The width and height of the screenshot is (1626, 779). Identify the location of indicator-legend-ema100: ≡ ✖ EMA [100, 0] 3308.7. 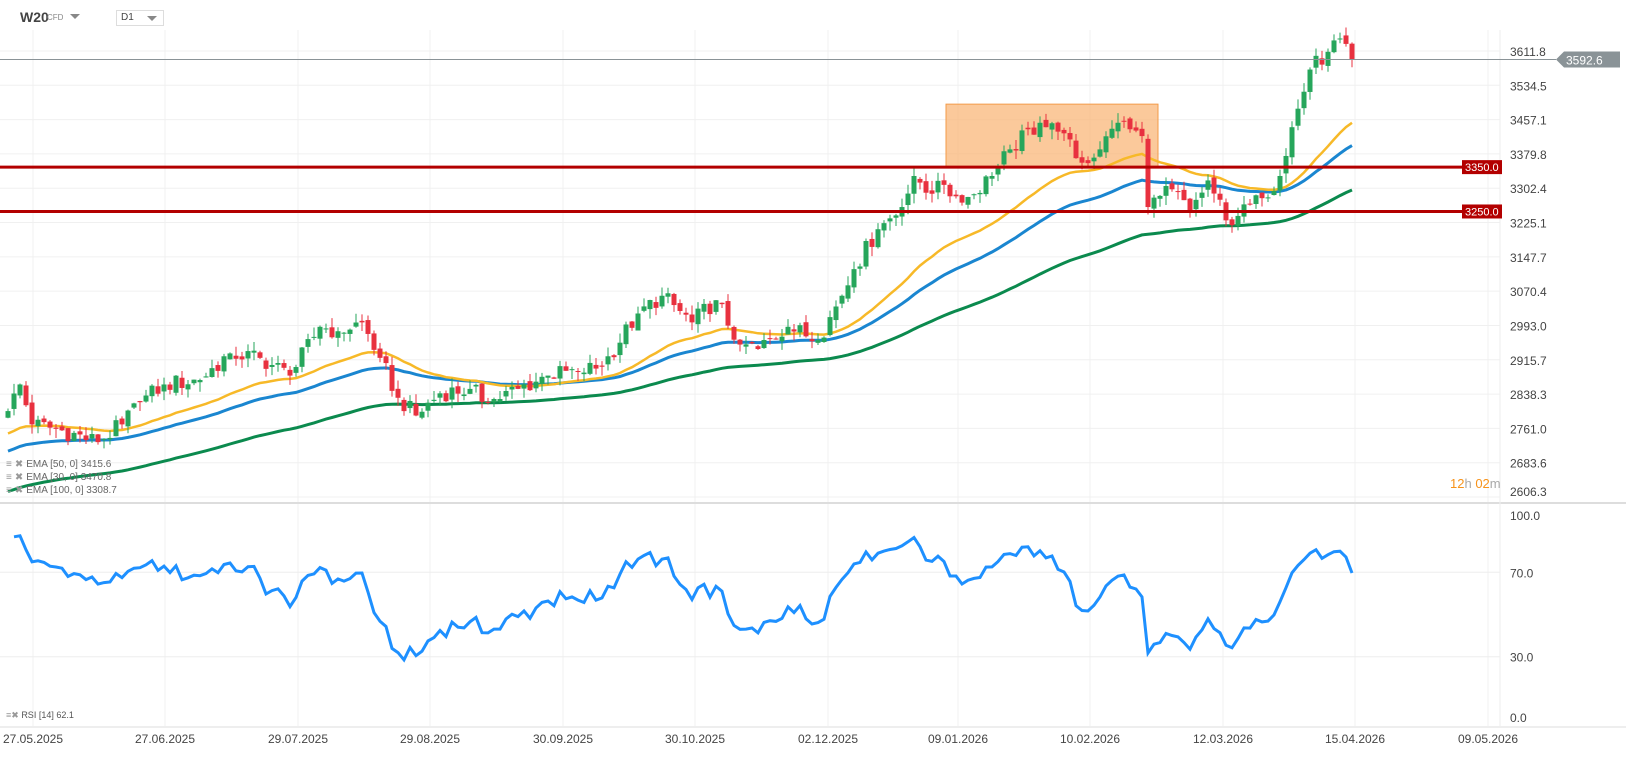
(61, 490).